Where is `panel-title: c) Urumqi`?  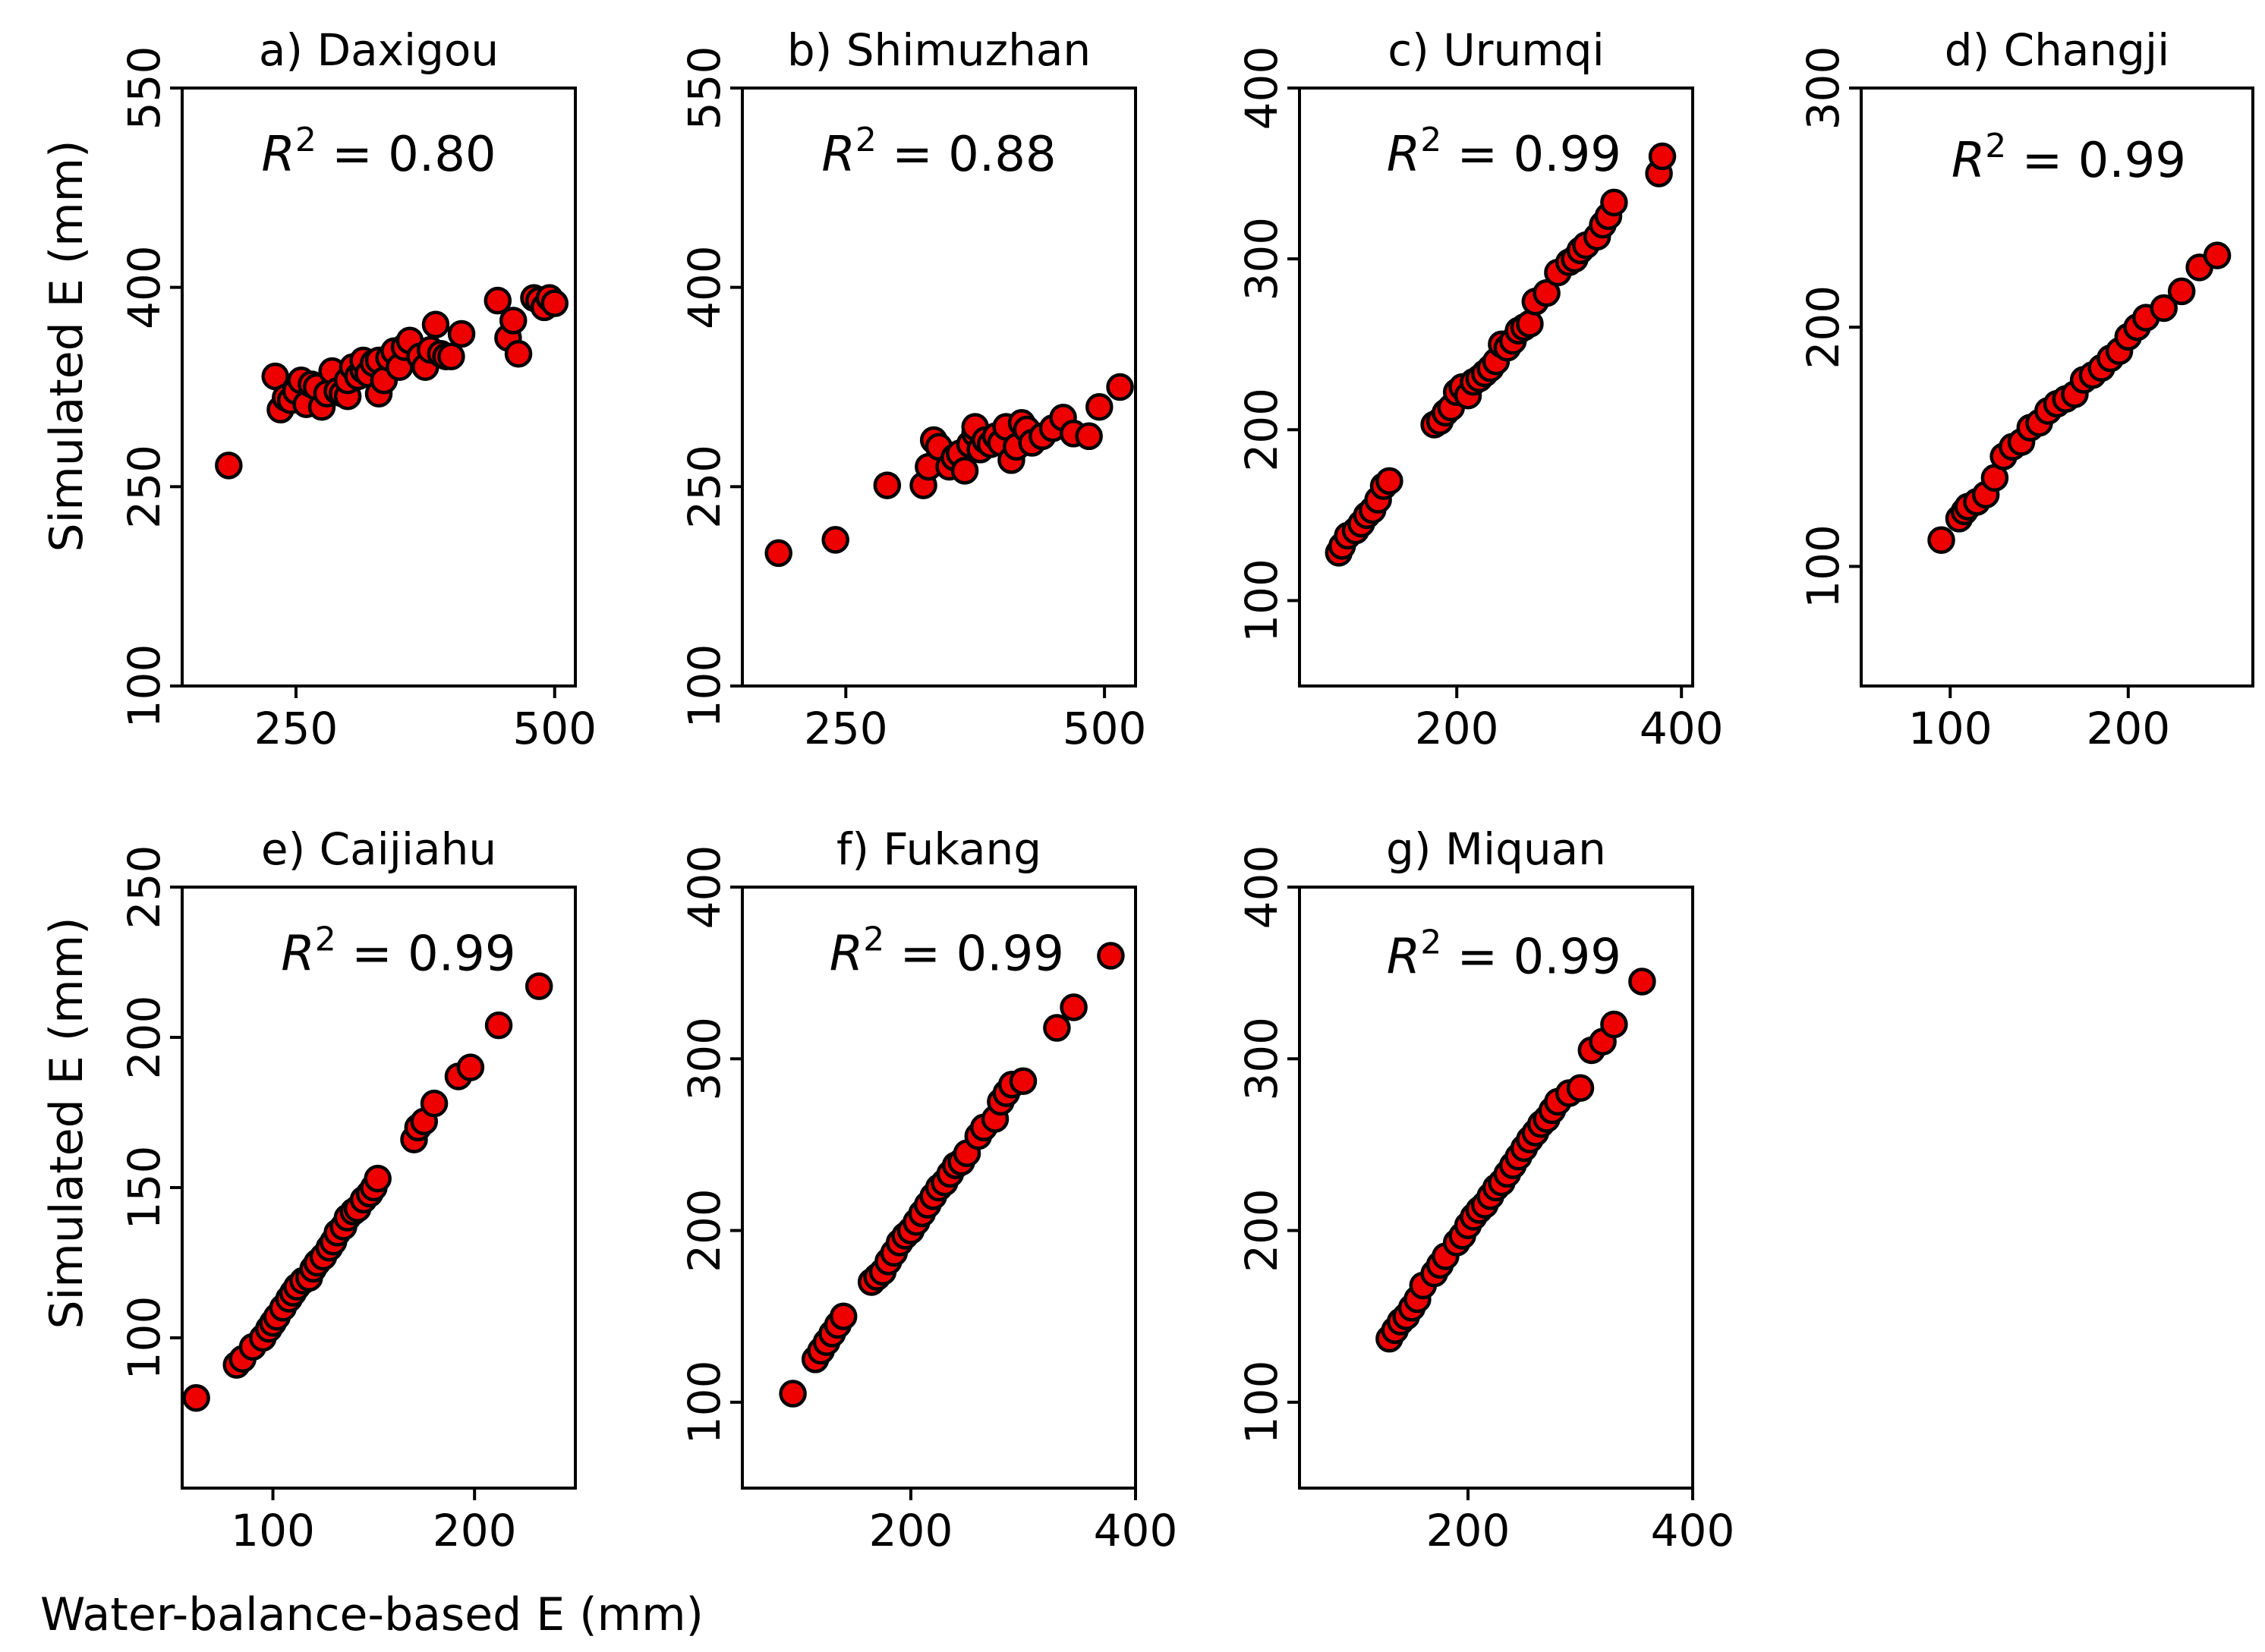
panel-title: c) Urumqi is located at coordinates (1496, 50).